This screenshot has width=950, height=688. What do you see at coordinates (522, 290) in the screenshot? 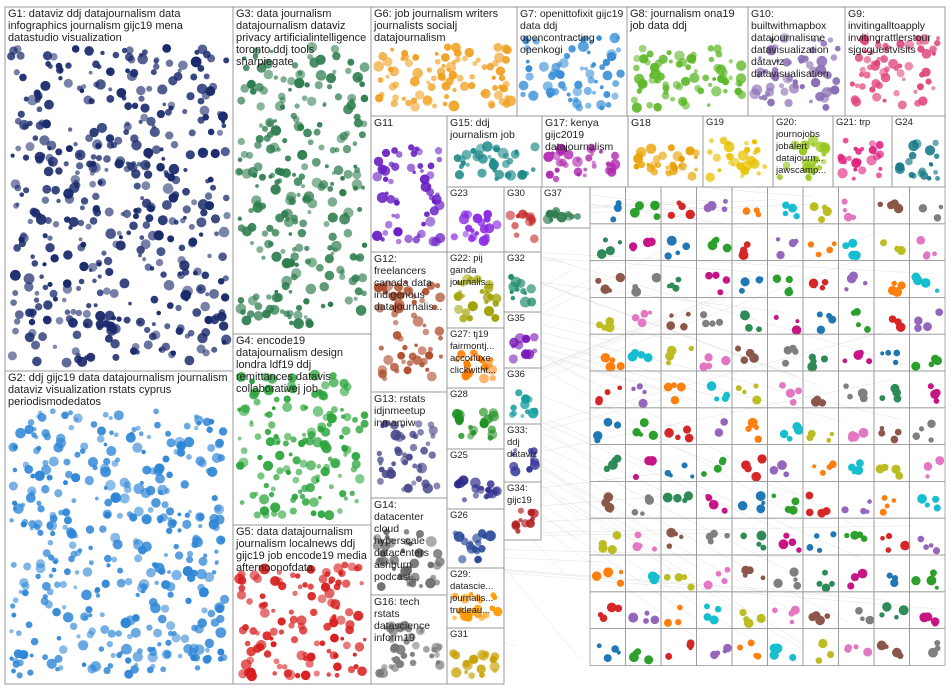
I see `group-nodes-g32` at bounding box center [522, 290].